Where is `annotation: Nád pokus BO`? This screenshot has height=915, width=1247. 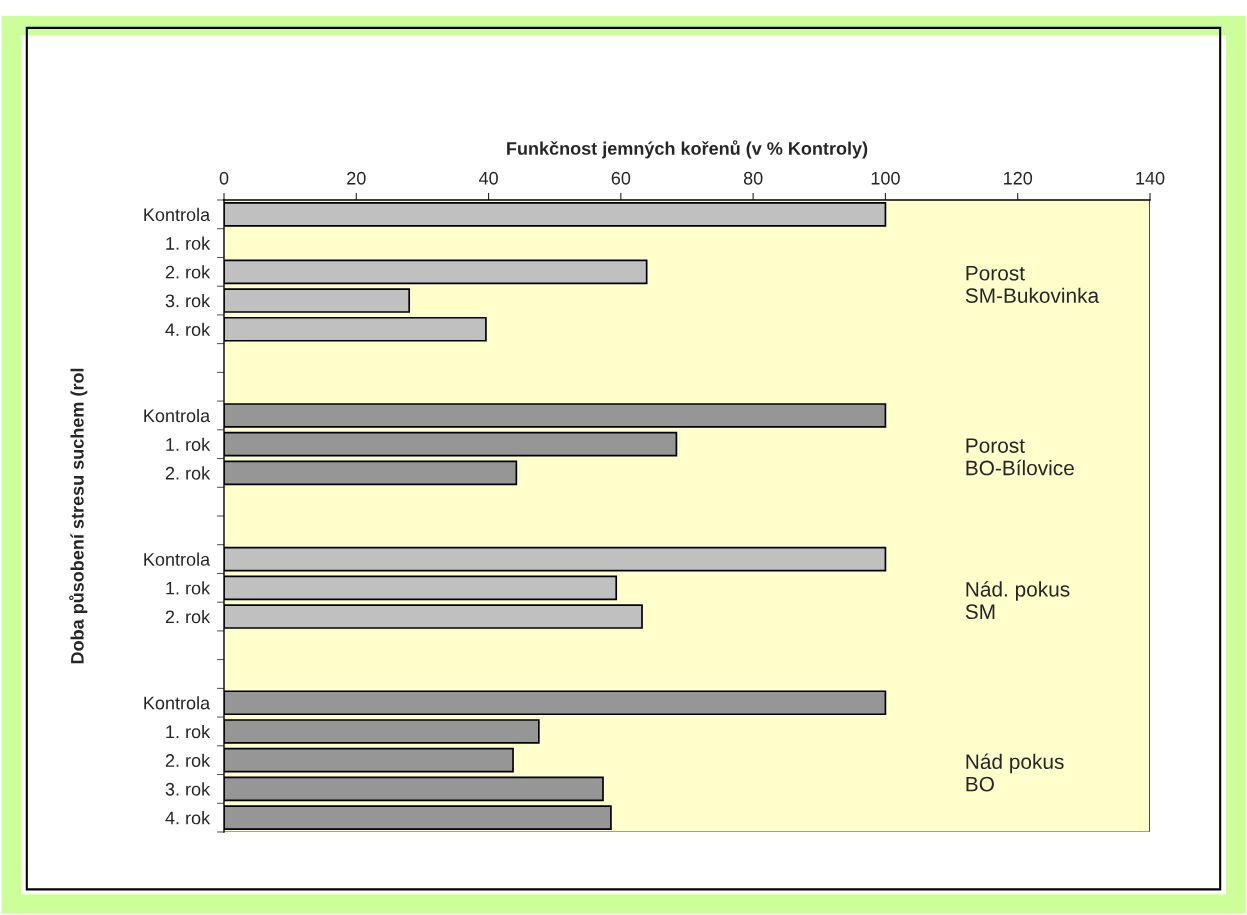
annotation: Nád pokus BO is located at coordinates (1015, 772).